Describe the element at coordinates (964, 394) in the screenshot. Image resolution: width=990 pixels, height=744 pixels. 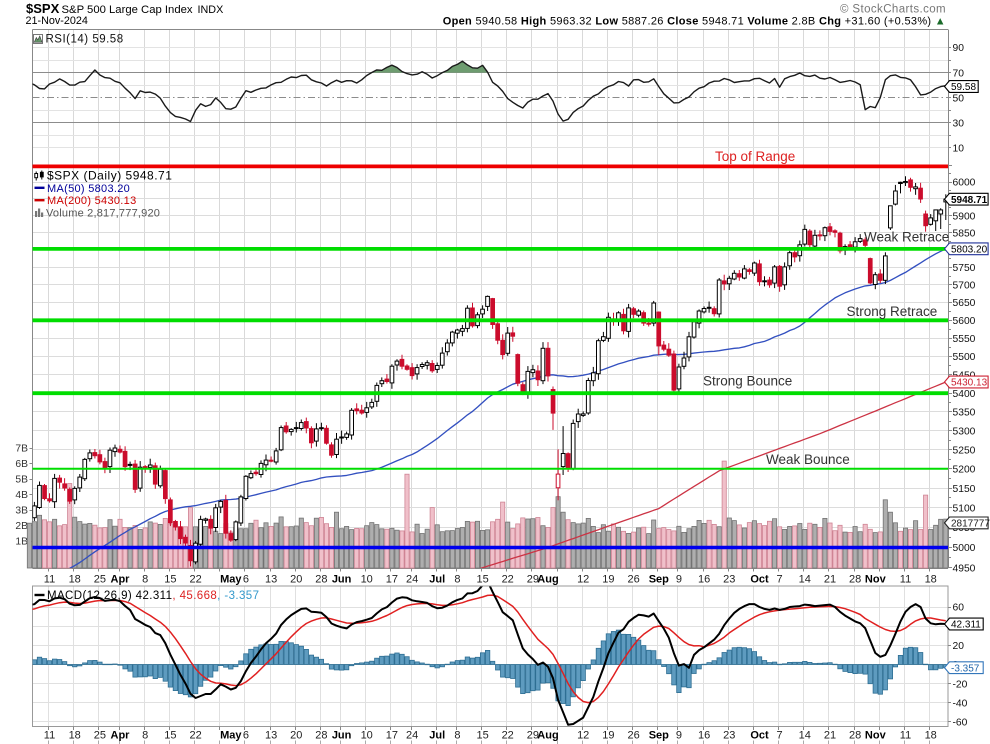
I see `svg-text: 5400` at that location.